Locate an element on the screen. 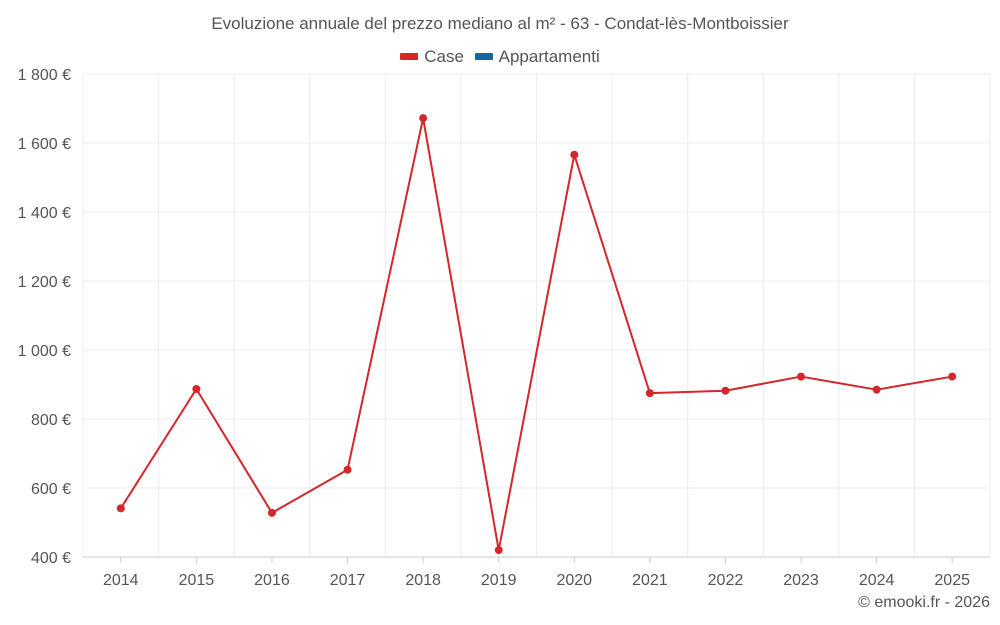 The height and width of the screenshot is (625, 1000). x-tick-label: 2025 is located at coordinates (952, 580).